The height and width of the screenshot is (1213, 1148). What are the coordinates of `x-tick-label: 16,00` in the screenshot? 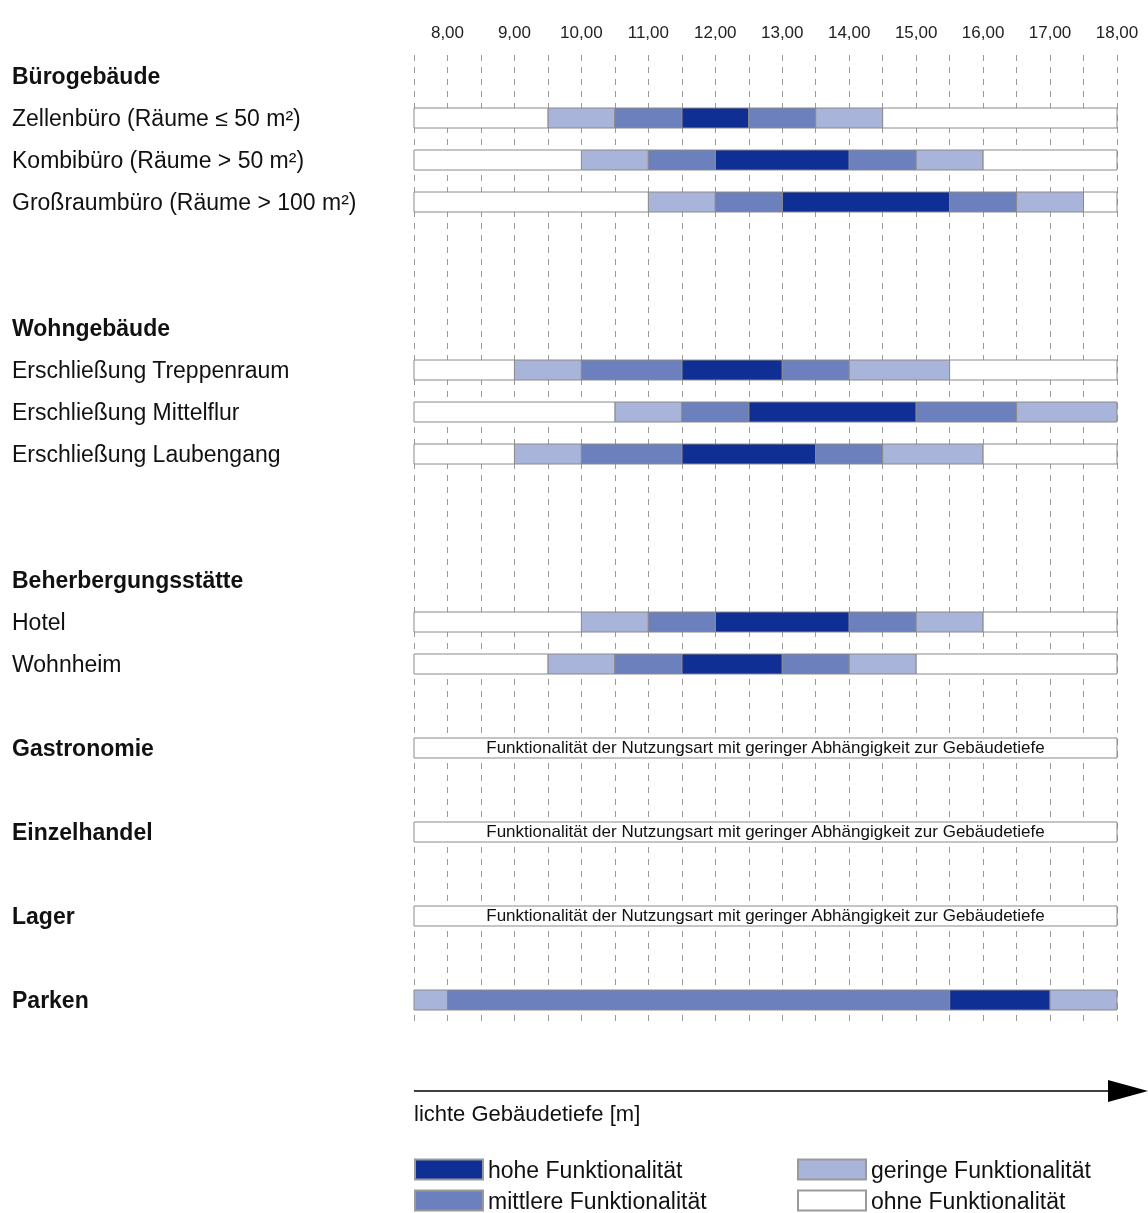 It's located at (983, 32).